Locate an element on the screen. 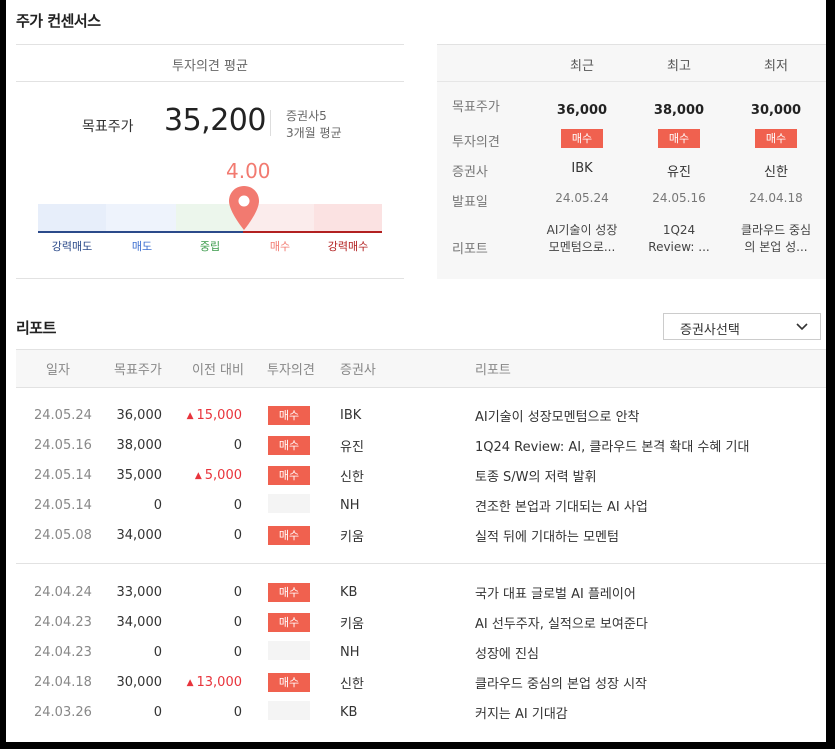 The image size is (835, 749). cell-date: 24.05.08 is located at coordinates (63, 535).